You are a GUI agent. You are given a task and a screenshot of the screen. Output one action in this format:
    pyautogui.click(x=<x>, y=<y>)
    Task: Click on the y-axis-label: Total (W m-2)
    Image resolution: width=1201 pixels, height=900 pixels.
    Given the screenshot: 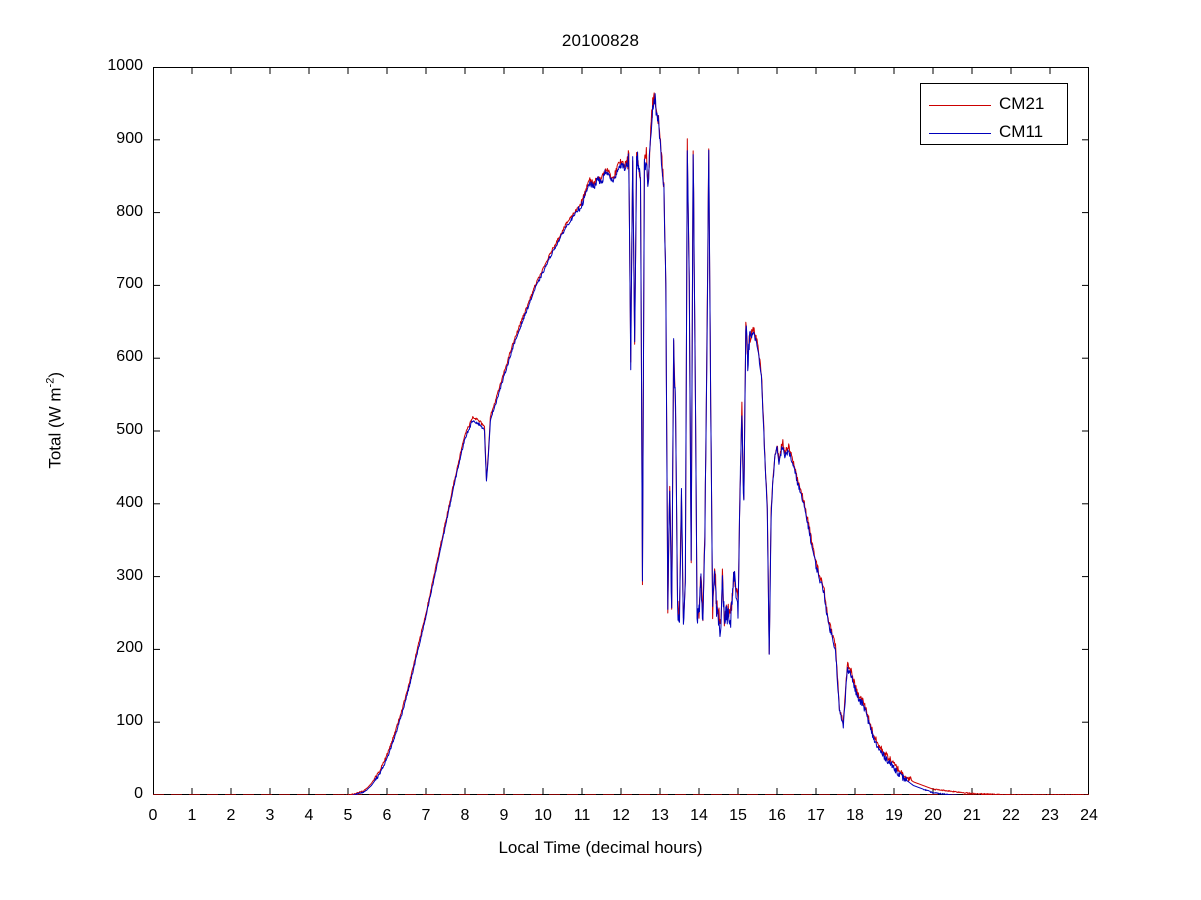 What is the action you would take?
    pyautogui.click(x=55, y=420)
    